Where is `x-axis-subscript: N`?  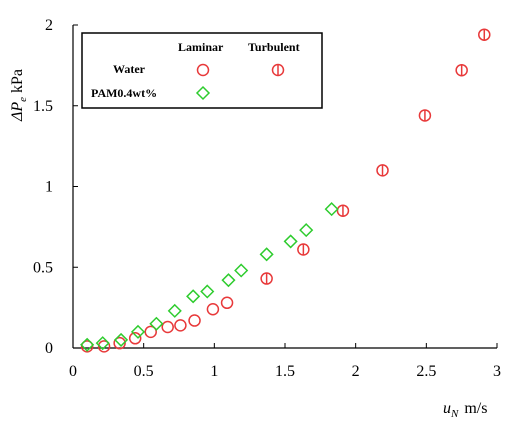 x-axis-subscript: N is located at coordinates (454, 414).